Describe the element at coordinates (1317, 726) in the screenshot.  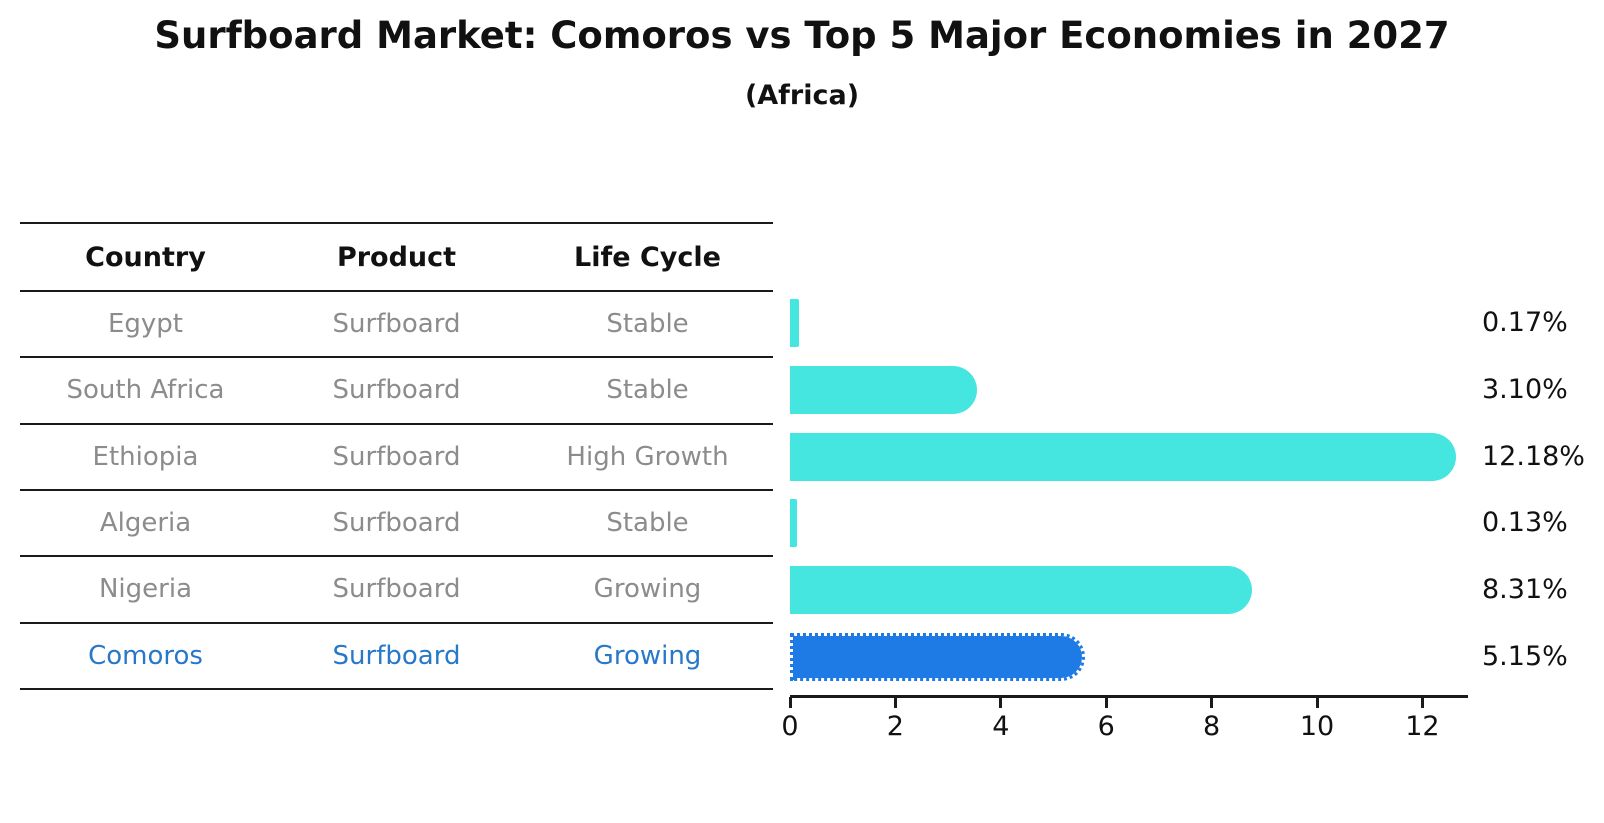
I see `x-tick-label: 10` at that location.